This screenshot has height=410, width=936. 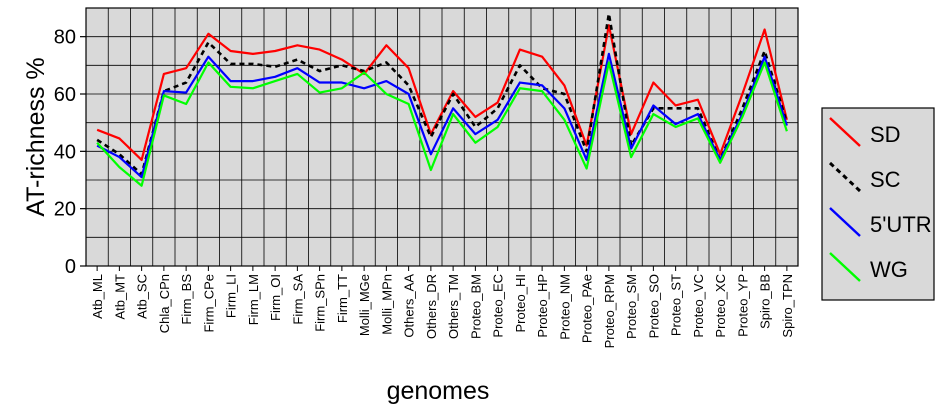 I want to click on x-tick-label: Firm_LI, so click(x=231, y=296).